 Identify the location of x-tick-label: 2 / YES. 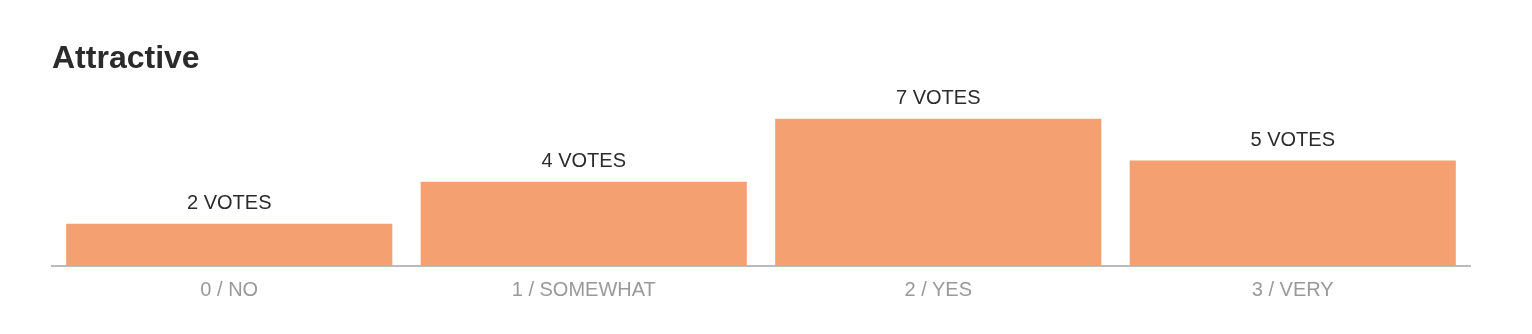
(938, 288).